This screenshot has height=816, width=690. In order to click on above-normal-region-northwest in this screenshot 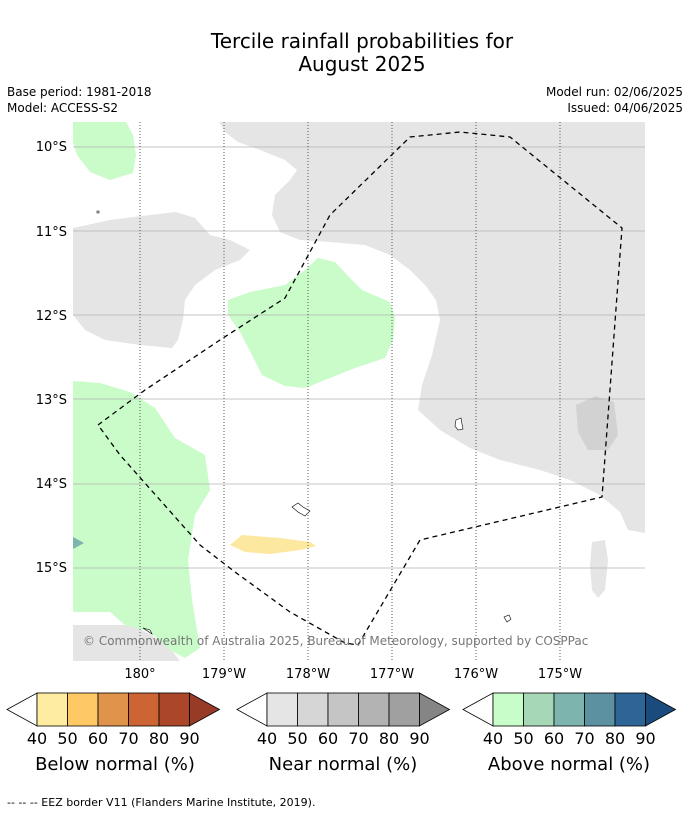, I will do `click(104, 151)`.